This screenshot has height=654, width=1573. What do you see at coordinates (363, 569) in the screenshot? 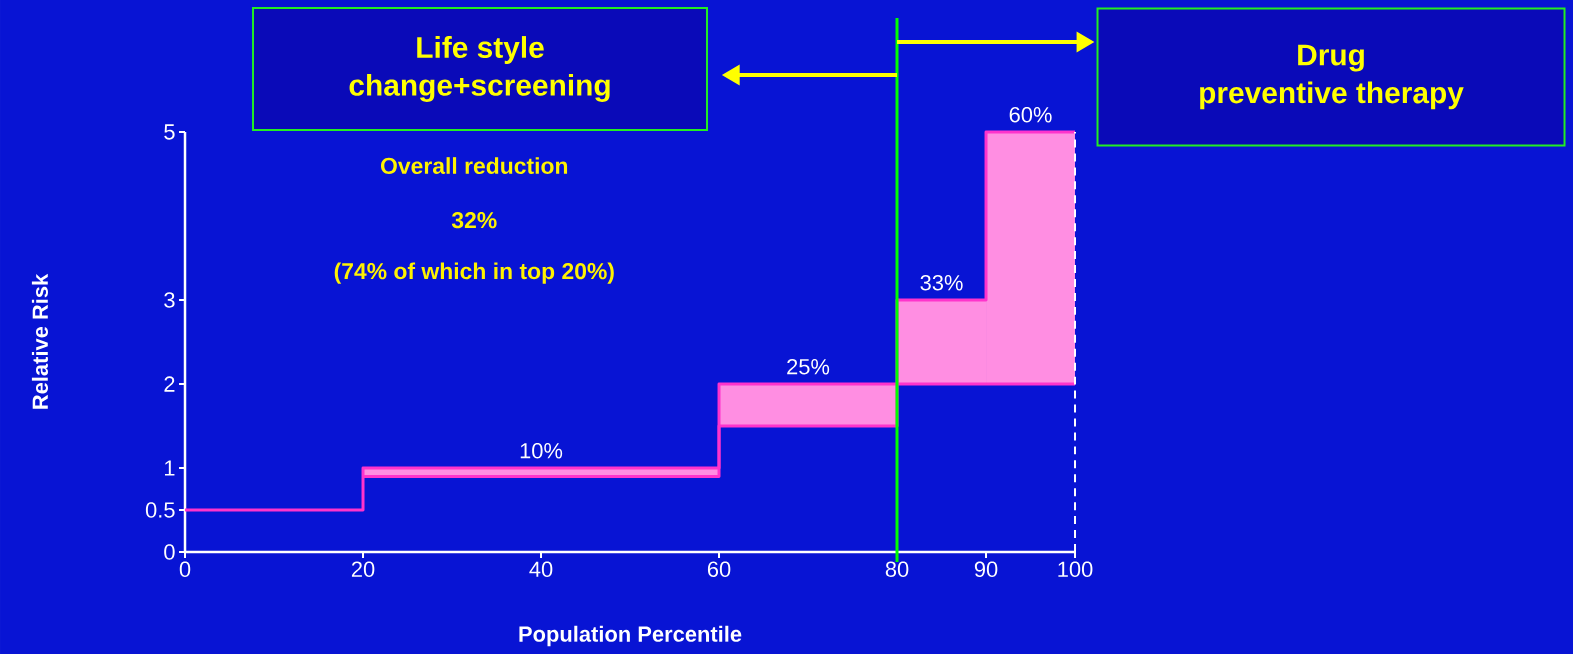
I see `x-tick-label: 20` at bounding box center [363, 569].